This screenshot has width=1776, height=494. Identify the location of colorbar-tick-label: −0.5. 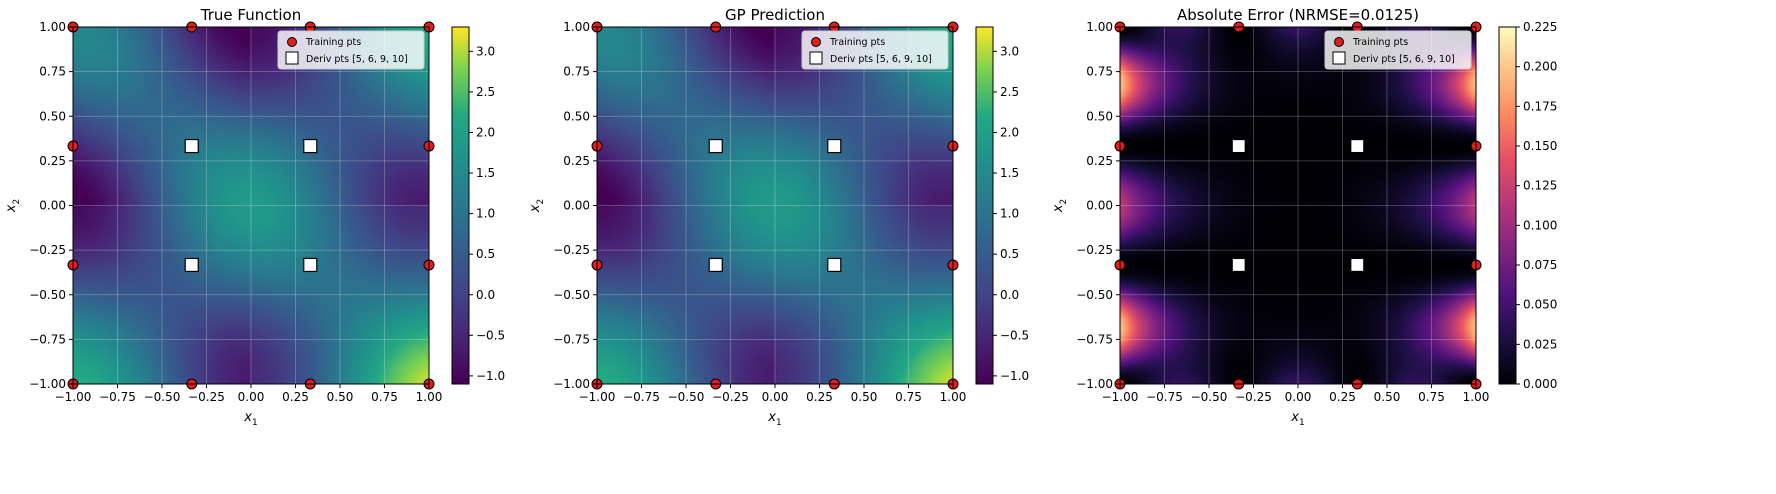
(1014, 335).